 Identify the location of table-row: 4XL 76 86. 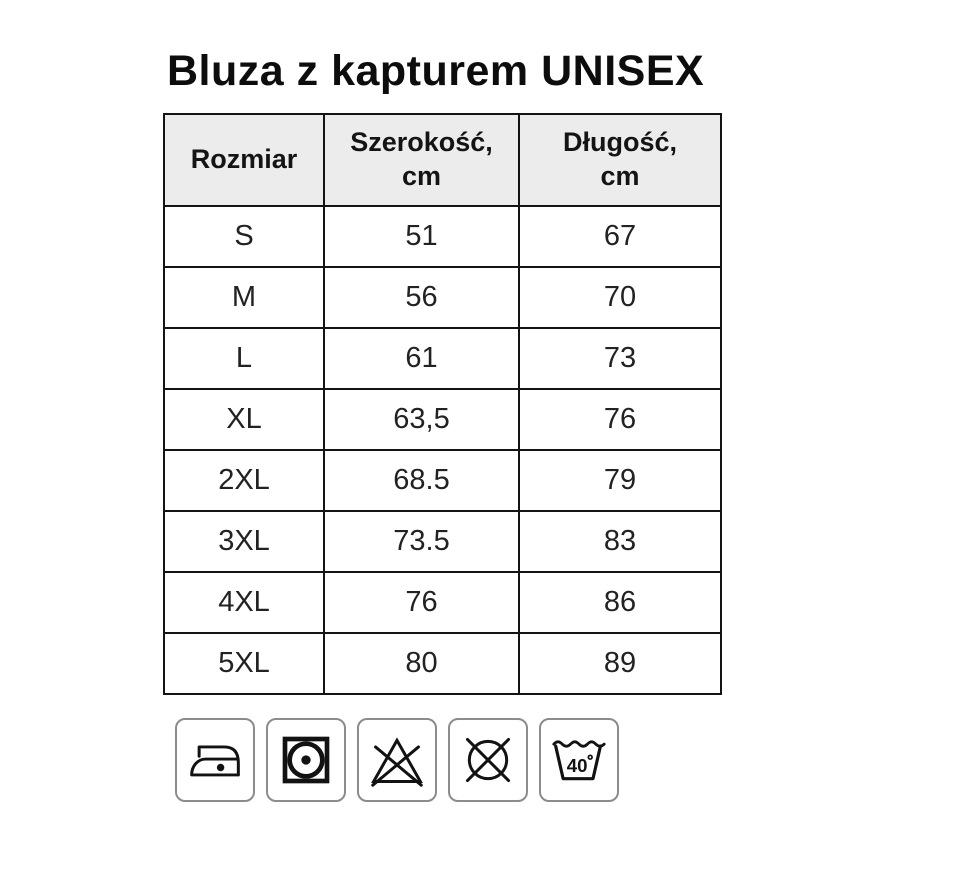
(442, 602).